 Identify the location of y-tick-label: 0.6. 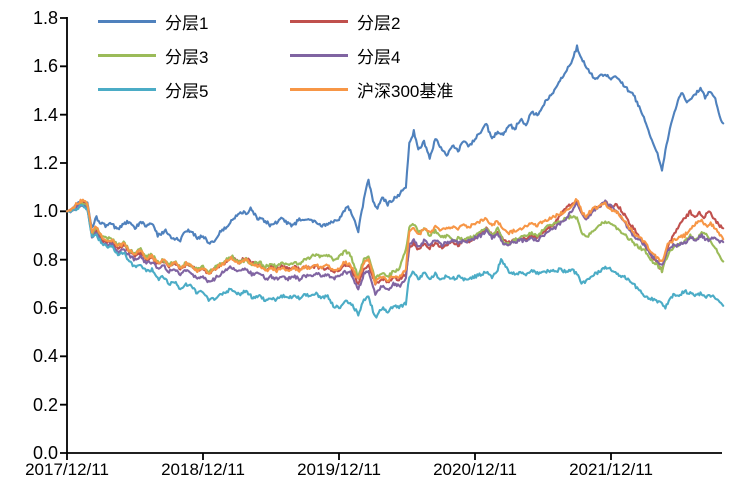
(45, 308).